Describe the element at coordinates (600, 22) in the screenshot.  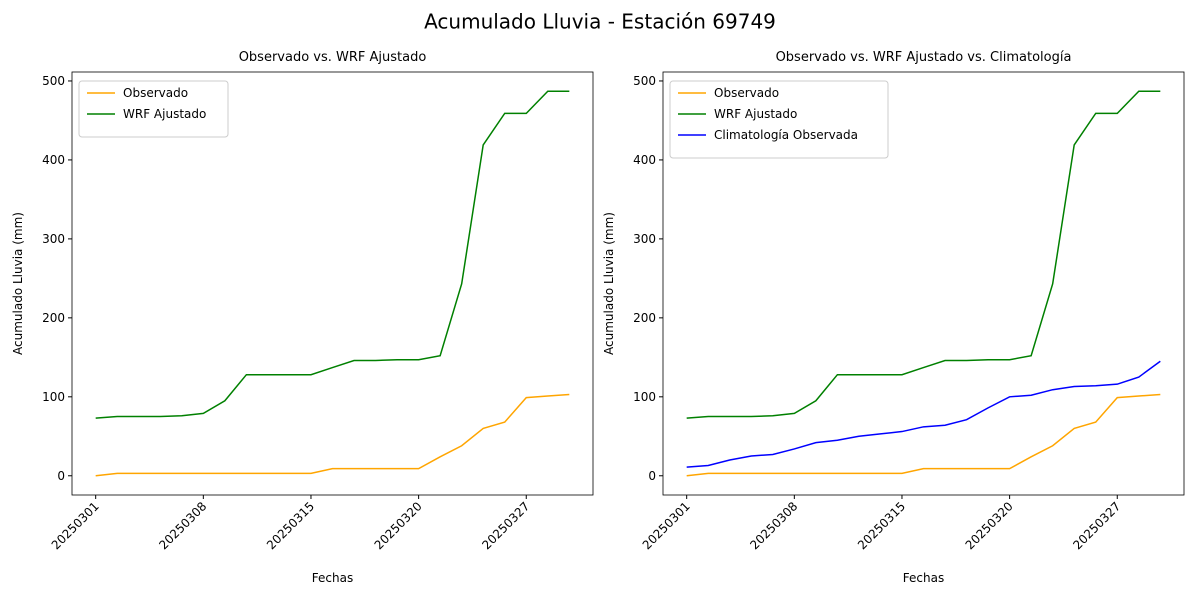
I see `figure-title: Acumulado Lluvia - Estación 69749` at that location.